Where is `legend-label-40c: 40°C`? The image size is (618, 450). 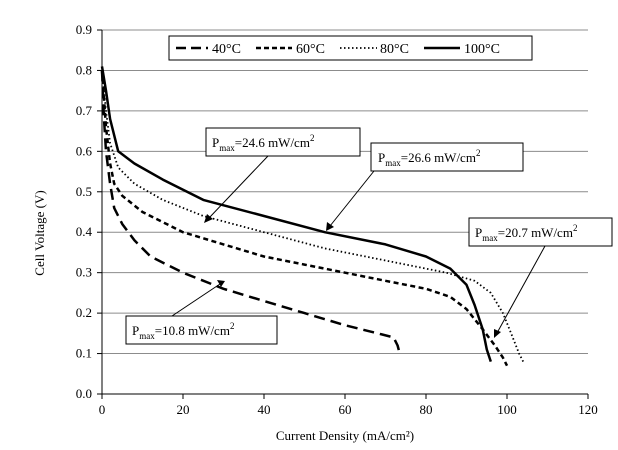 legend-label-40c: 40°C is located at coordinates (226, 49).